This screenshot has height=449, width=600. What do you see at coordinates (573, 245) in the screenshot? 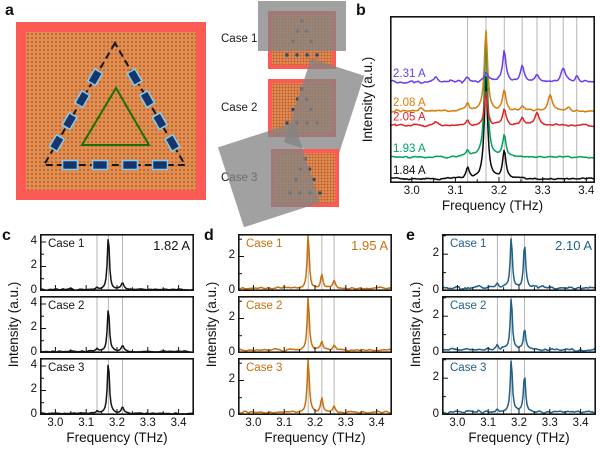
I see `panel-e-current-label: 2.10 A` at bounding box center [573, 245].